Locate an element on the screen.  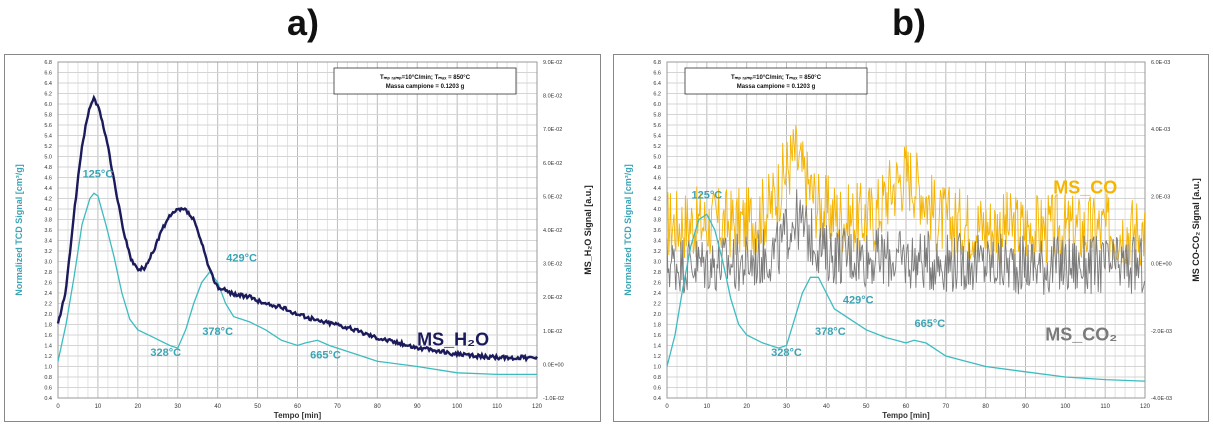
b-ytick-label: 6.2 is located at coordinates (657, 95).